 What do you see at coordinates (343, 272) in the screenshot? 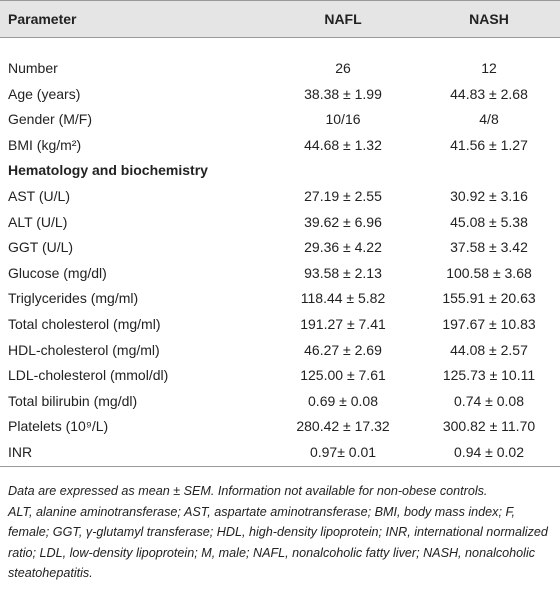
I see `table-cell: 93.58 ± 2.13` at bounding box center [343, 272].